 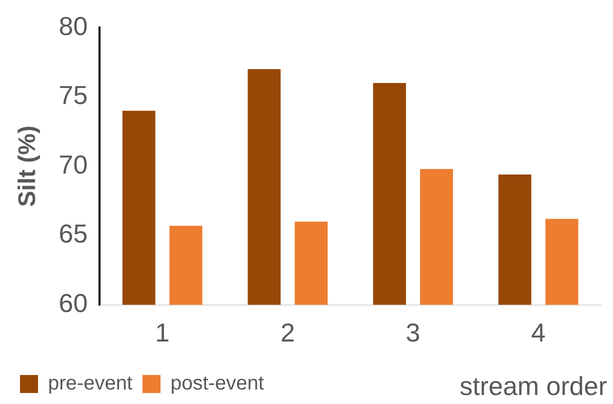 What do you see at coordinates (413, 333) in the screenshot?
I see `x-tick-label: 3` at bounding box center [413, 333].